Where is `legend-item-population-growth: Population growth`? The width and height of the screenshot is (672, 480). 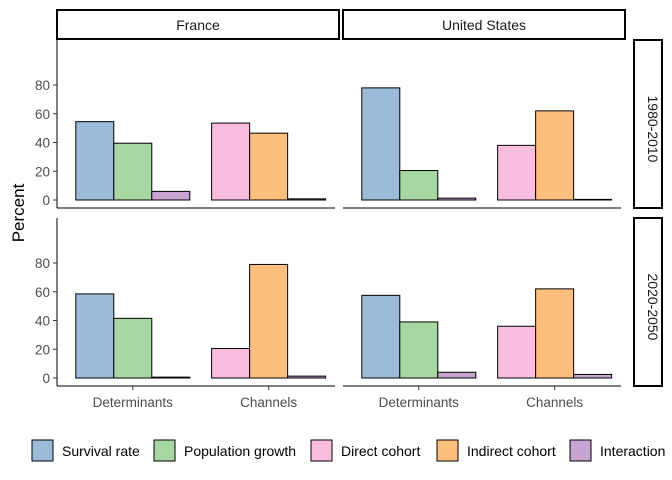 legend-item-population-growth: Population growth is located at coordinates (224, 450).